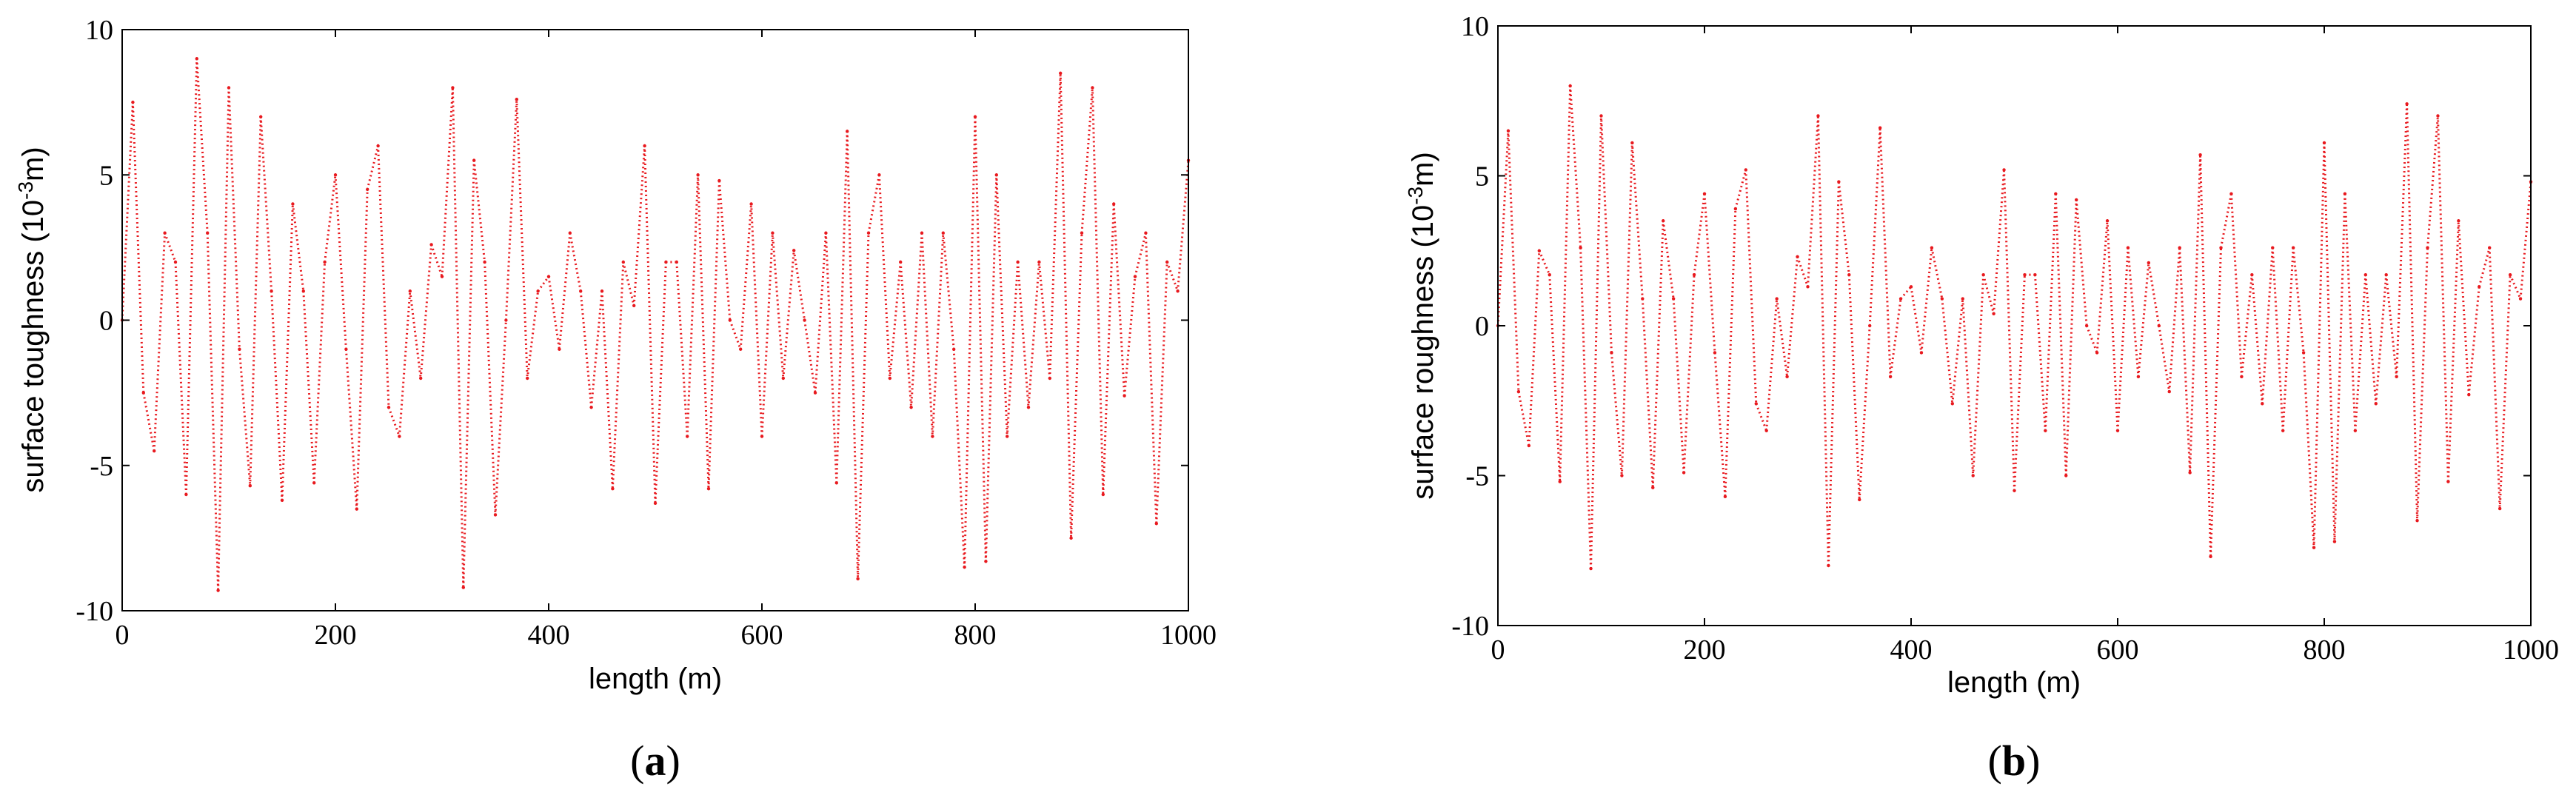 Image resolution: width=2576 pixels, height=801 pixels. Describe the element at coordinates (2531, 650) in the screenshot. I see `x-tick-label: 1000` at that location.